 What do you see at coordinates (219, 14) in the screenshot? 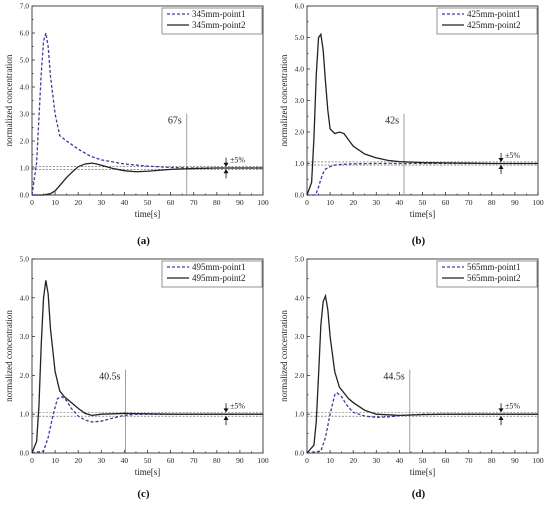
I see `legend-label: 345mm-point1` at bounding box center [219, 14].